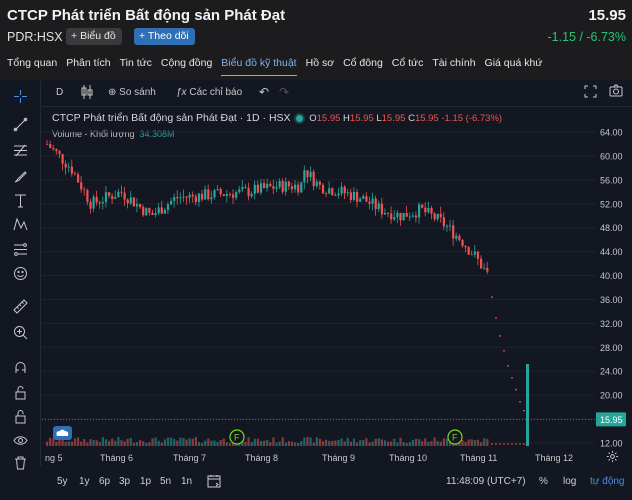 The width and height of the screenshot is (632, 500). What do you see at coordinates (513, 63) in the screenshot?
I see `tab-historical-price: Giá quá khứ` at bounding box center [513, 63].